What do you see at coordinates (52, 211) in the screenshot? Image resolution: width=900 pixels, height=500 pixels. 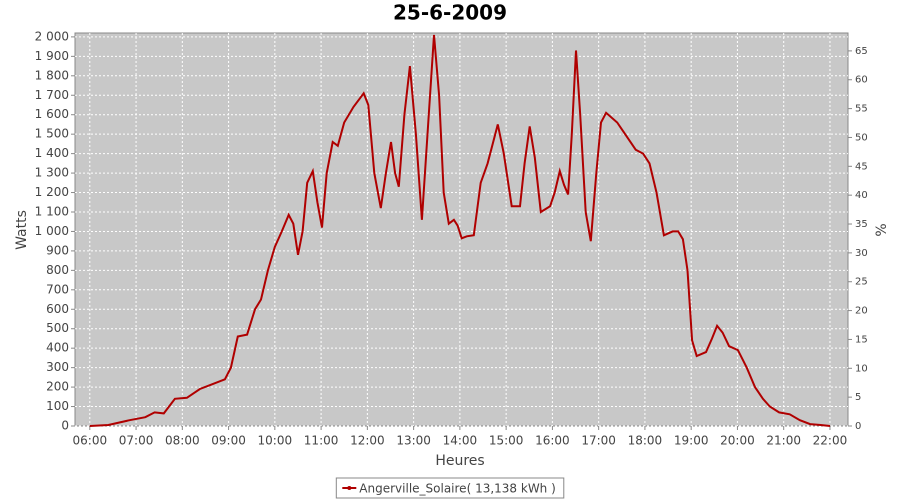 I see `y-tick-label: 1 100` at bounding box center [52, 211].